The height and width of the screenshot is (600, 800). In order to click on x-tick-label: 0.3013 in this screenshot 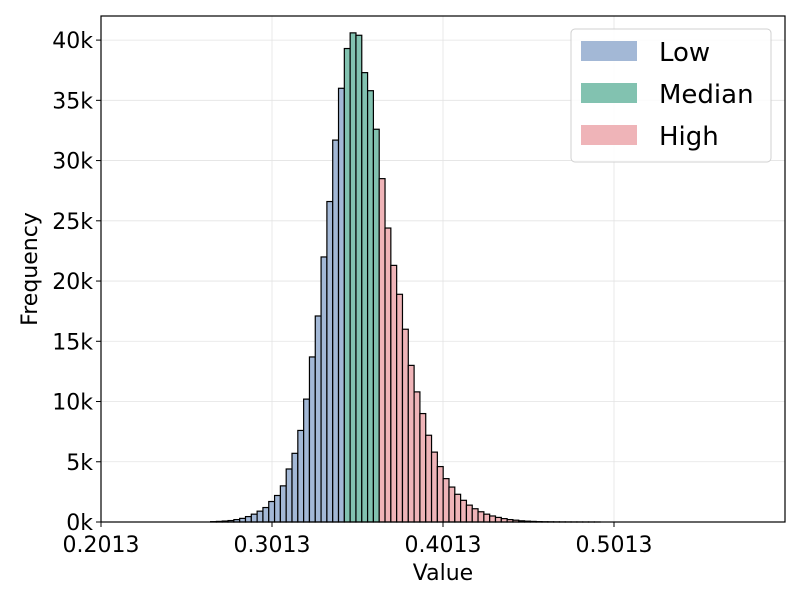, I will do `click(272, 545)`.